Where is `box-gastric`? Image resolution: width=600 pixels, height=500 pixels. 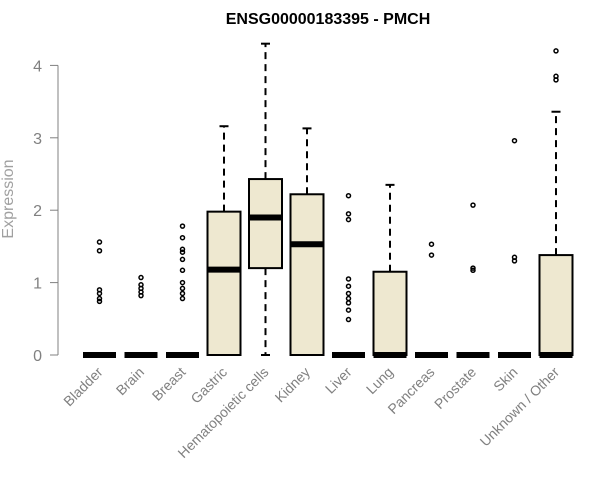
box-gastric is located at coordinates (224, 240).